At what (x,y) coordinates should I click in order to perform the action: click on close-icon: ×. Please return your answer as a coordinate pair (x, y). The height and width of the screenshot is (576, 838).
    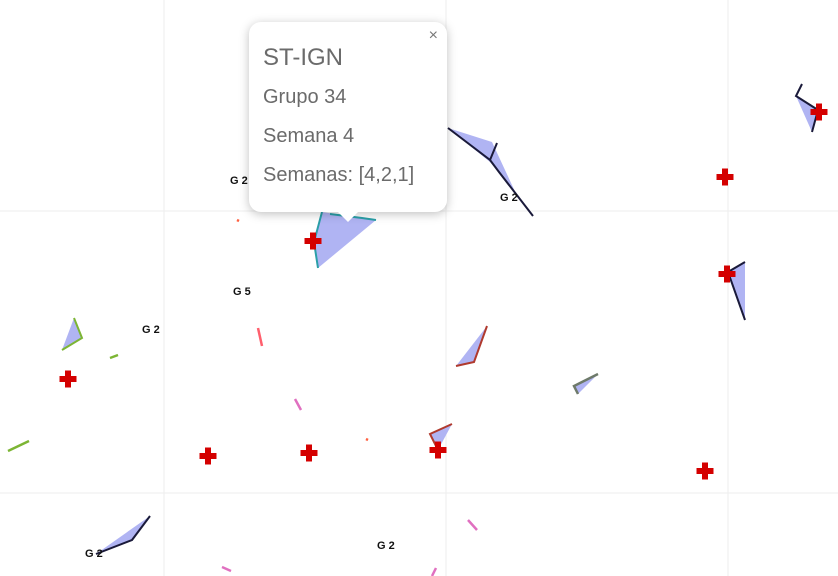
    Looking at the image, I should click on (433, 36).